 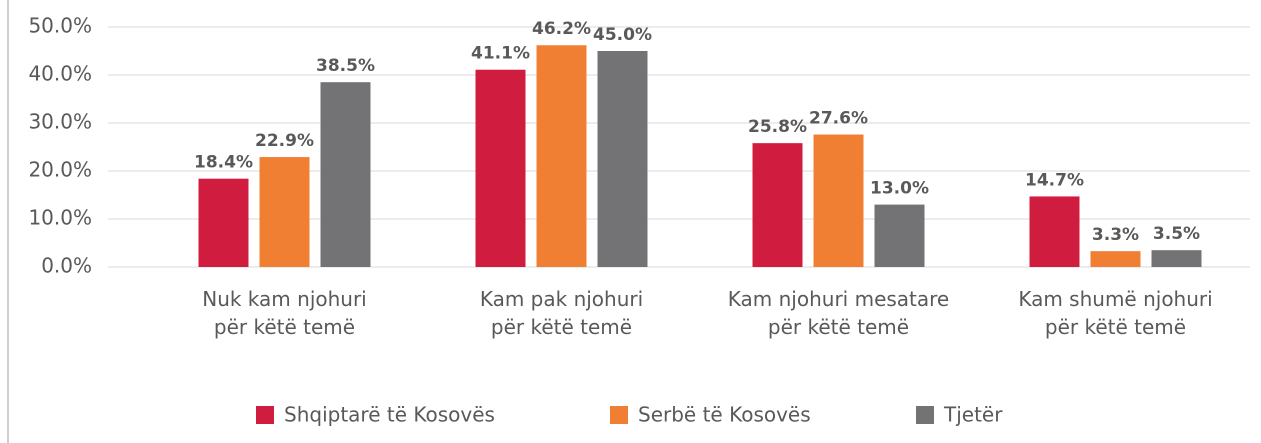 I want to click on legend-label: Serbë të Kosovës, so click(x=724, y=415).